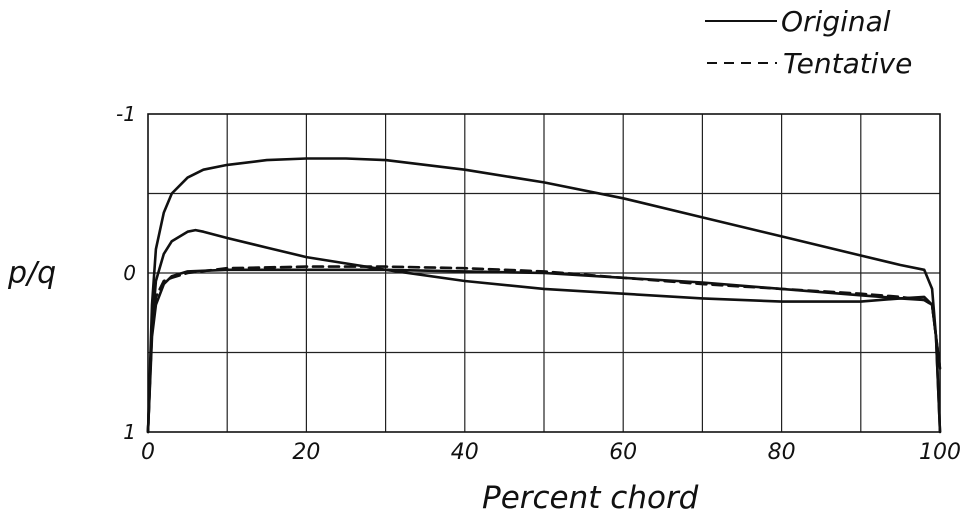 The width and height of the screenshot is (965, 517). Describe the element at coordinates (808, 42) in the screenshot. I see `legend: Original Tentative` at that location.